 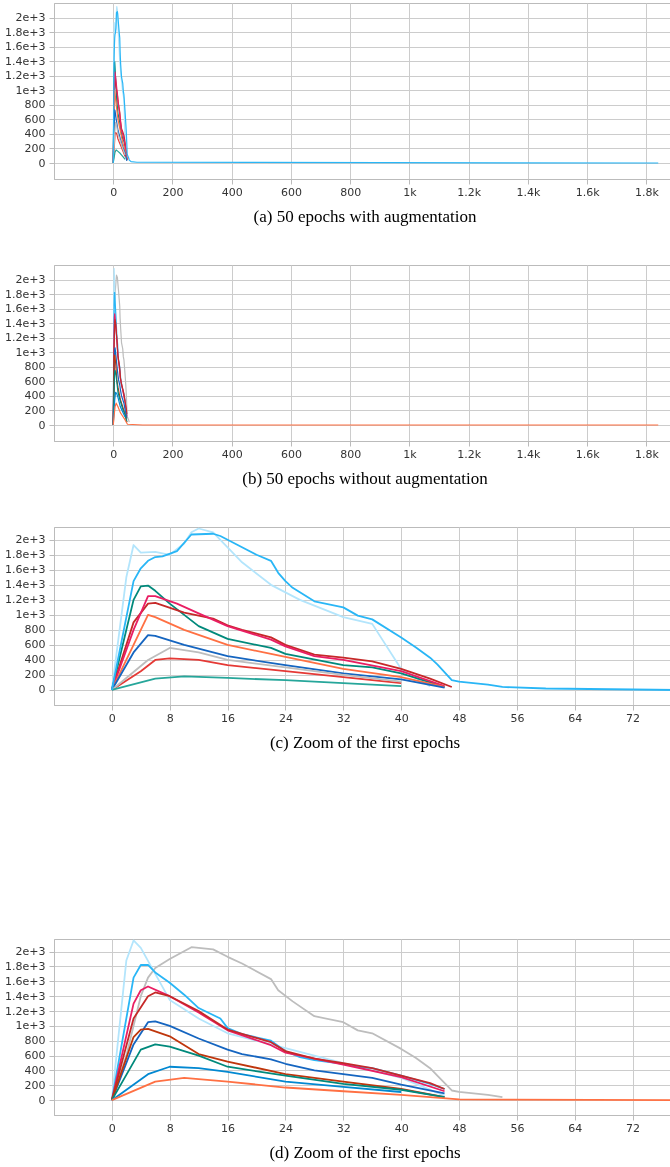 What do you see at coordinates (365, 478) in the screenshot?
I see `text: (b) 50 epochs without augmentation` at bounding box center [365, 478].